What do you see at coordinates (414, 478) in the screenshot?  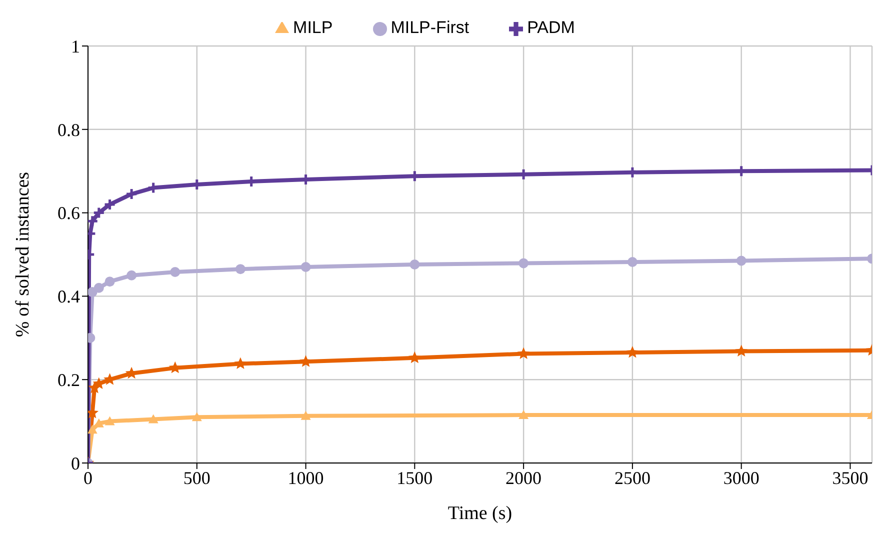 I see `x-tick-label: 1500` at bounding box center [414, 478].